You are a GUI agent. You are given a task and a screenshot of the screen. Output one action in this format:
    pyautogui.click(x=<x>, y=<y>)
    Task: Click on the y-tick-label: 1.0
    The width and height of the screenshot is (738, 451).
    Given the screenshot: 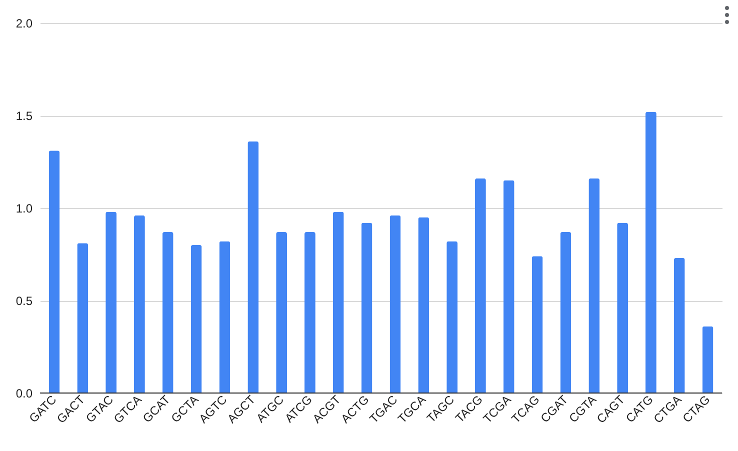 What is the action you would take?
    pyautogui.click(x=24, y=209)
    